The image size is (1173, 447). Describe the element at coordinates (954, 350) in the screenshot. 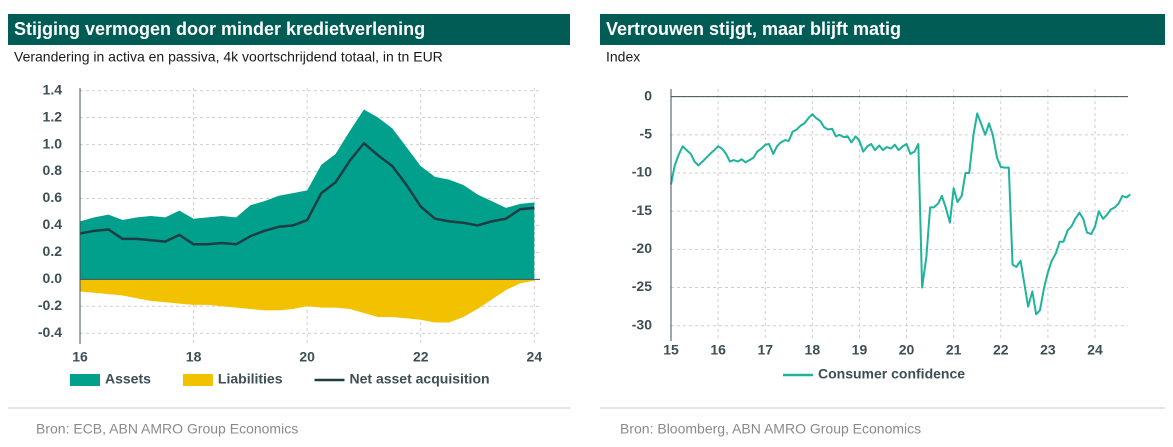

I see `x-tick-label: 21` at that location.